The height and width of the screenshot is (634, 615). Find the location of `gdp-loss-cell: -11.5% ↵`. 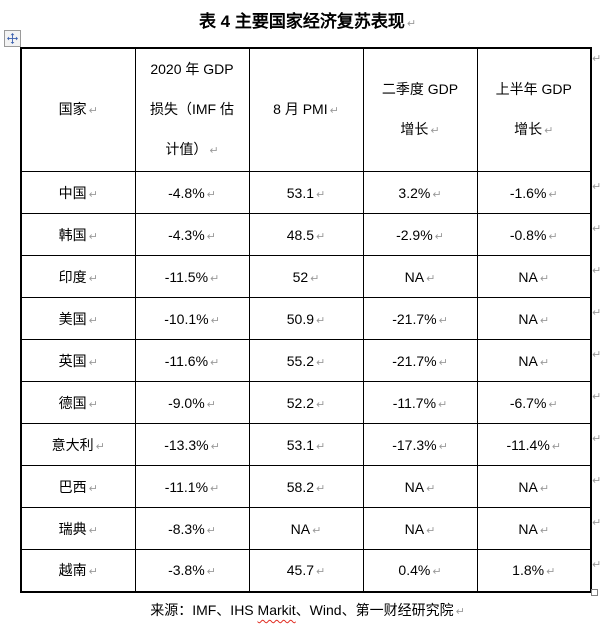

gdp-loss-cell: -11.5% ↵ is located at coordinates (192, 276).